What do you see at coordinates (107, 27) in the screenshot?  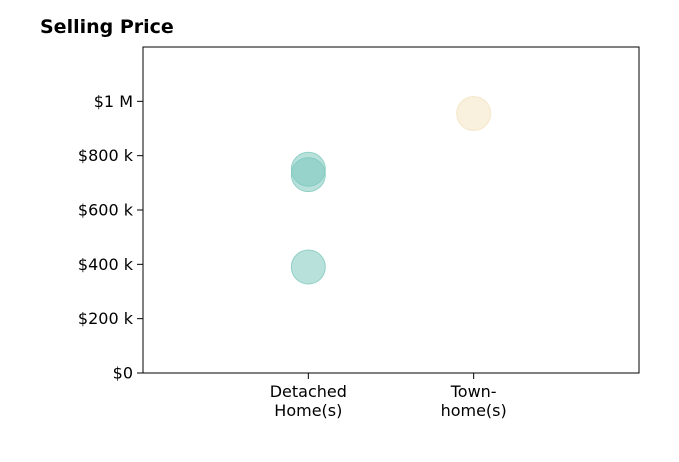 I see `chart-title: Selling Price` at bounding box center [107, 27].